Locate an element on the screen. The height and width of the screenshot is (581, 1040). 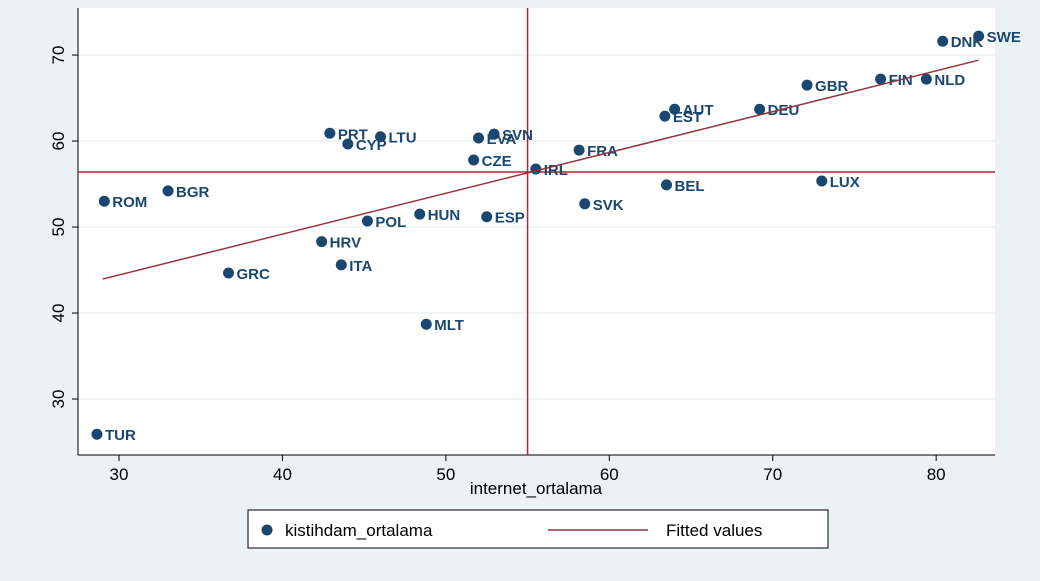
point-label: ITA is located at coordinates (360, 266).